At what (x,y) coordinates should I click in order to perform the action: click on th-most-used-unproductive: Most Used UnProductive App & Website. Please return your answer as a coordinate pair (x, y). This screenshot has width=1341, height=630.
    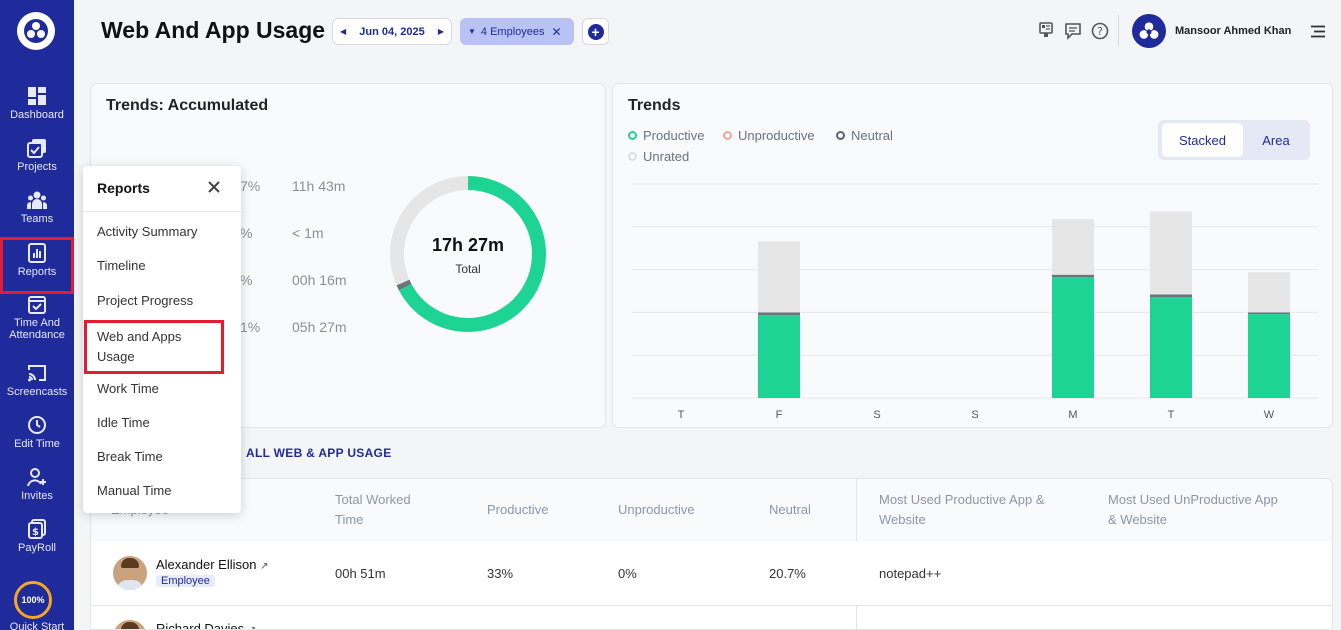
    Looking at the image, I should click on (1193, 509).